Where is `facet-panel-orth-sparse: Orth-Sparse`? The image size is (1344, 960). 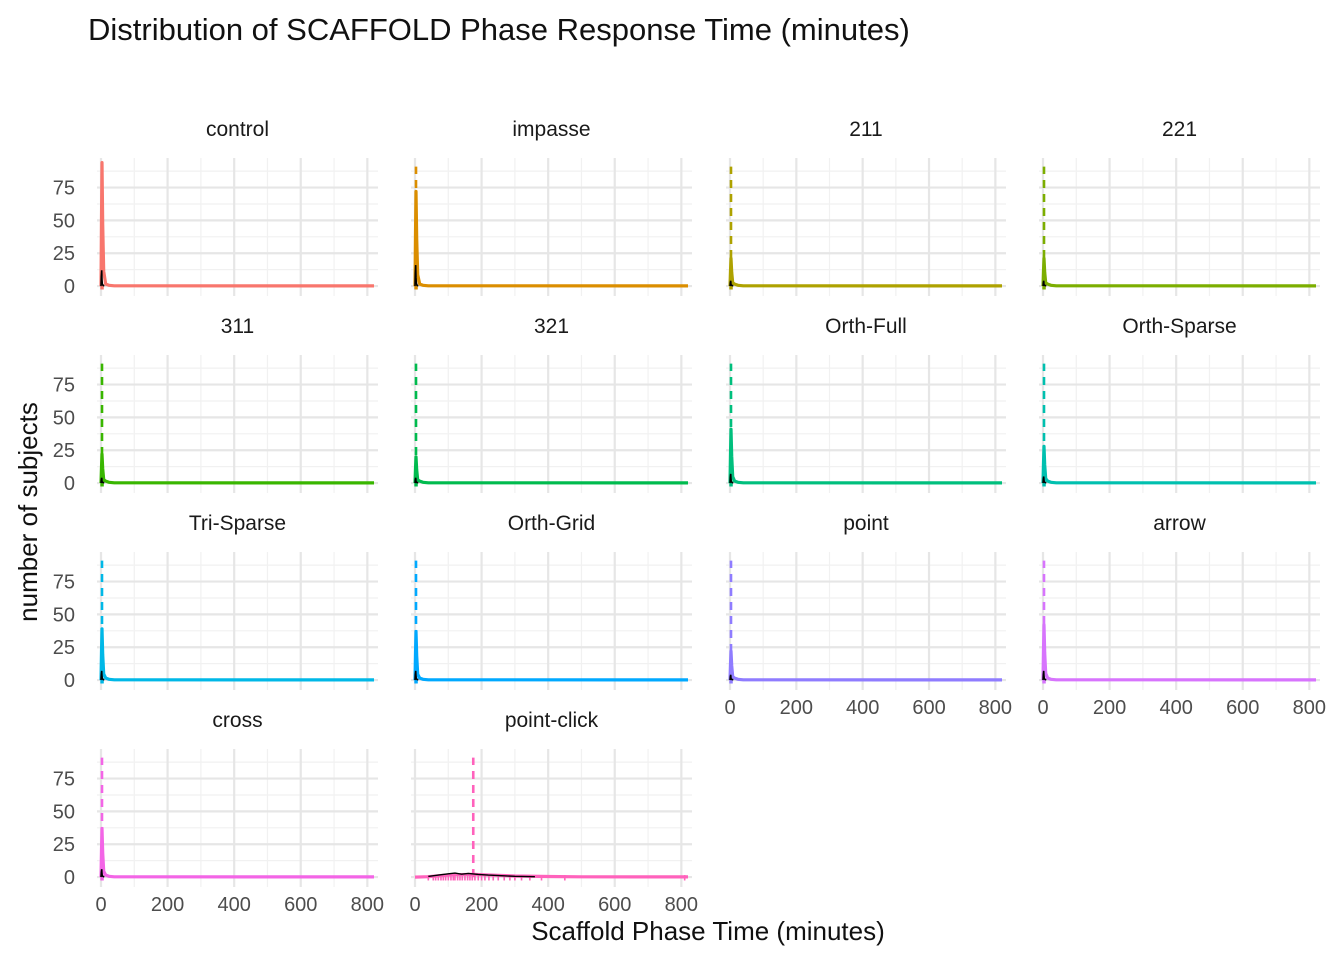
facet-panel-orth-sparse: Orth-Sparse is located at coordinates (1179, 404).